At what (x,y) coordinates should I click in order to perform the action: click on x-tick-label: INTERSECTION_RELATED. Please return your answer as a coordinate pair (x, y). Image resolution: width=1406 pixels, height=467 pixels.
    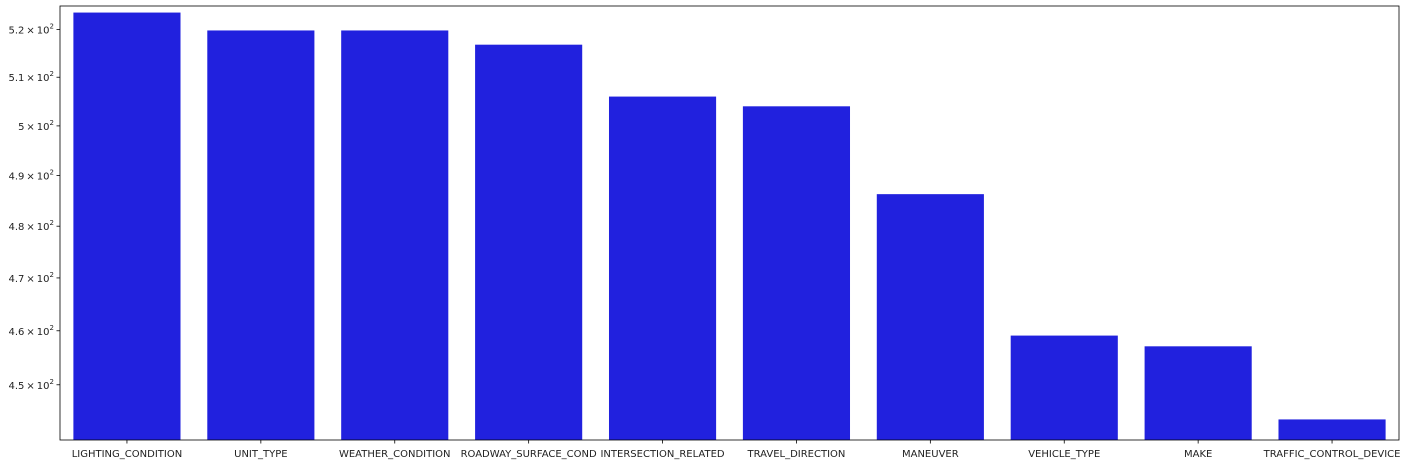
    Looking at the image, I should click on (662, 454).